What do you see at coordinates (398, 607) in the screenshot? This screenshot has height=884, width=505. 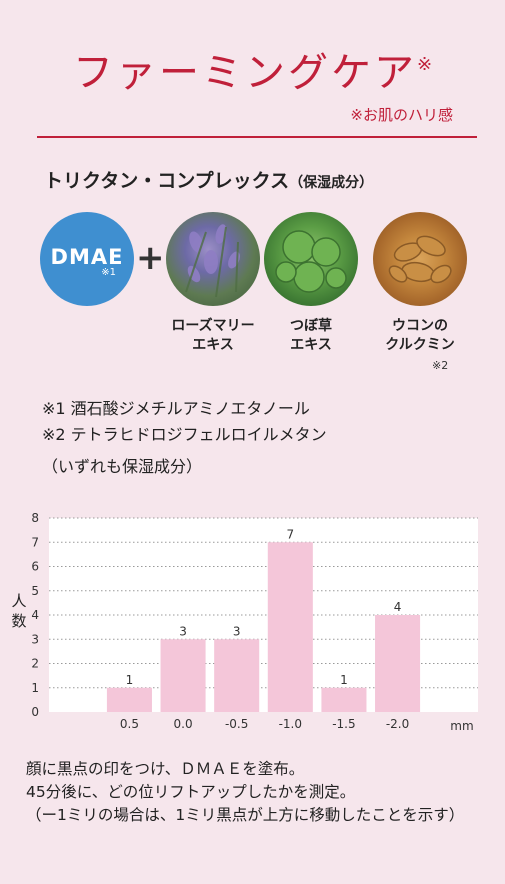 I see `data-label: 4` at bounding box center [398, 607].